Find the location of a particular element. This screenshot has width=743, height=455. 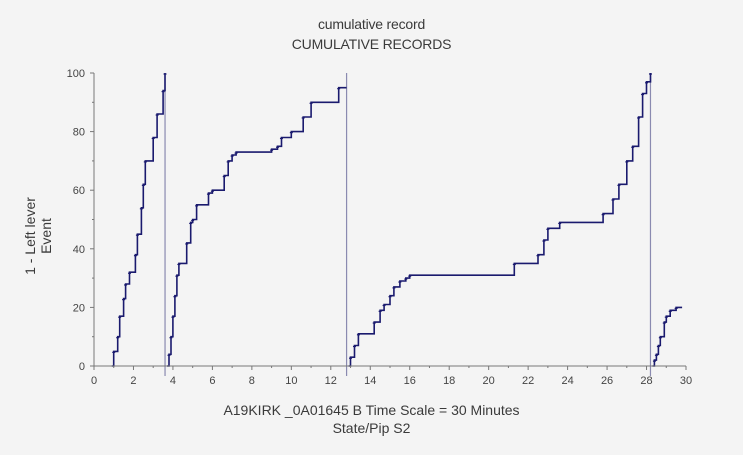

x-tick-label: 28 is located at coordinates (646, 381).